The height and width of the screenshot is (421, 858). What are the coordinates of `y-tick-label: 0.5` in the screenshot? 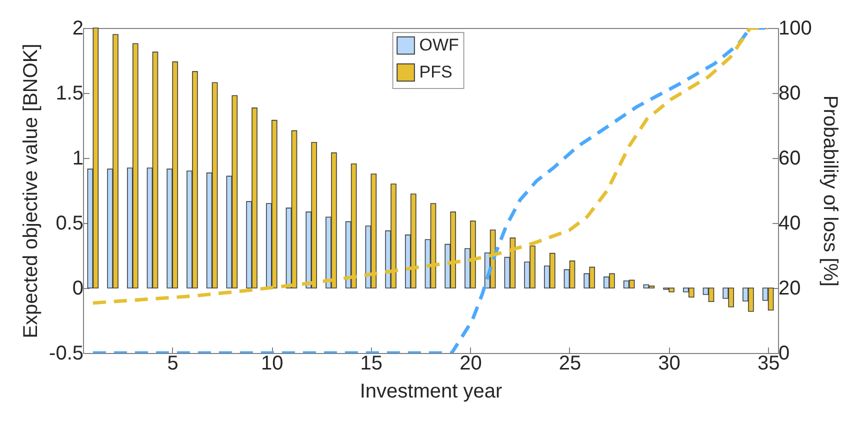 It's located at (70, 223).